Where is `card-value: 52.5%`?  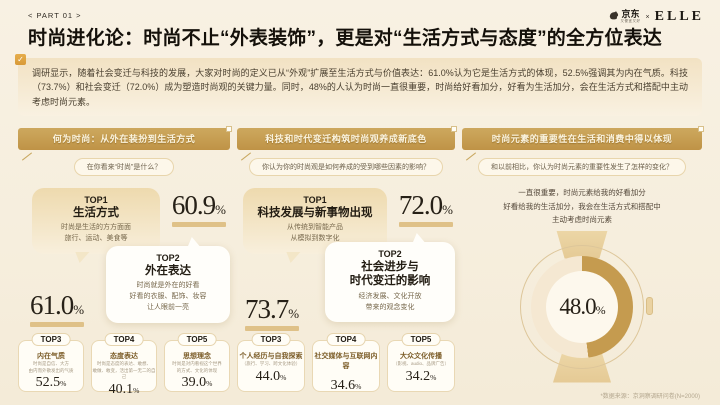 card-value: 52.5% is located at coordinates (51, 383).